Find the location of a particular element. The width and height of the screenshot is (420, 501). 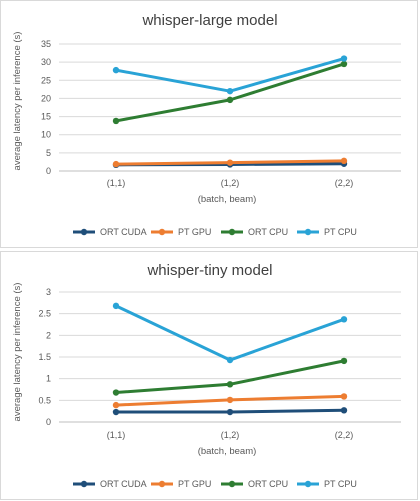

y-tick-label: 35 is located at coordinates (46, 44).